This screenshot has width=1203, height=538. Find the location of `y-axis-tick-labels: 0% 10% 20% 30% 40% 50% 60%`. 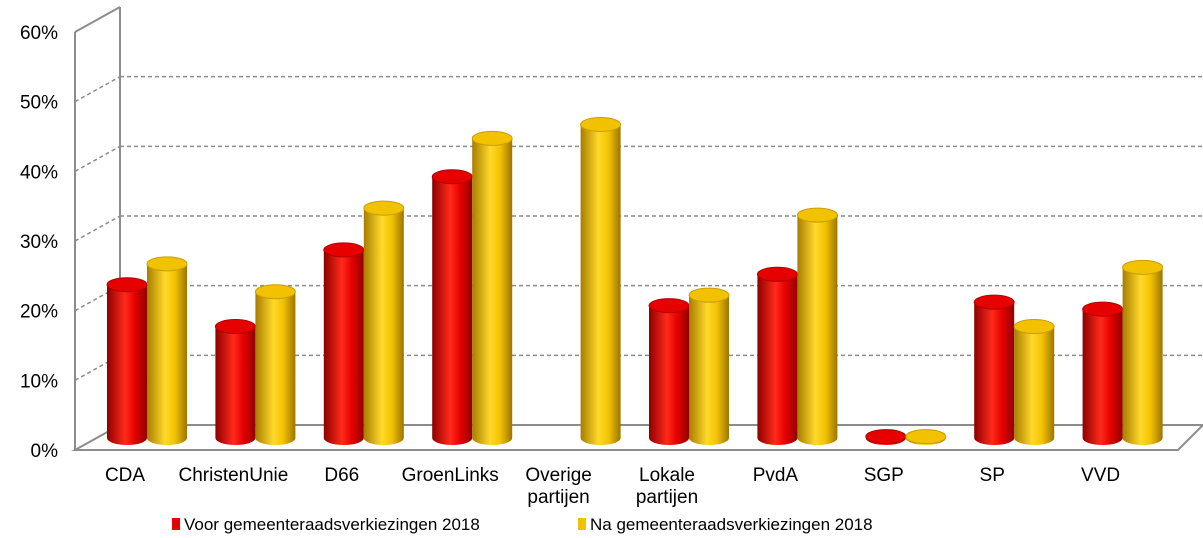

y-axis-tick-labels: 0% 10% 20% 30% 40% 50% 60% is located at coordinates (39, 242).